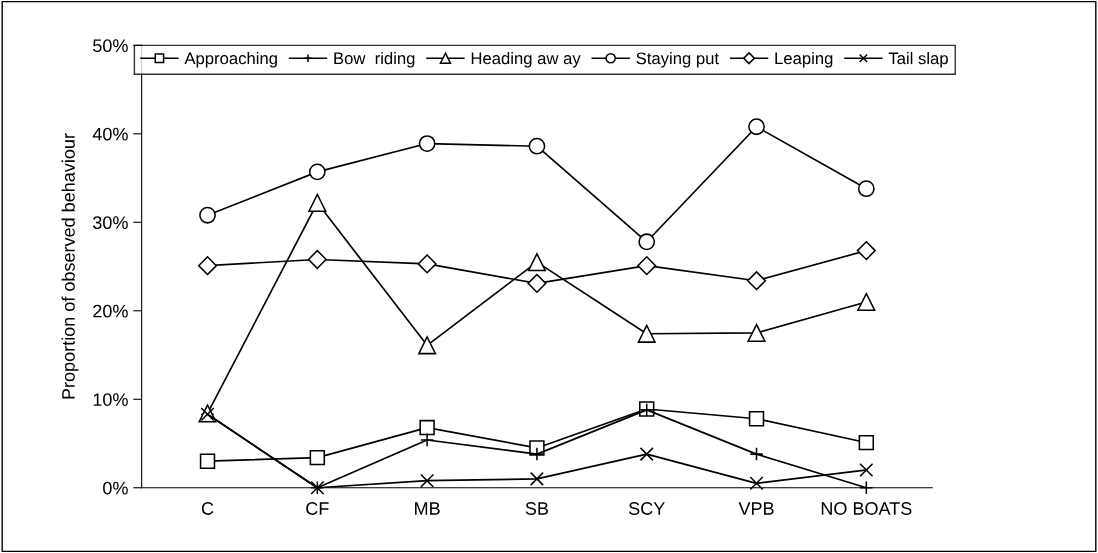 Image resolution: width=1098 pixels, height=553 pixels. I want to click on x-tick-label: NO BOATS, so click(866, 508).